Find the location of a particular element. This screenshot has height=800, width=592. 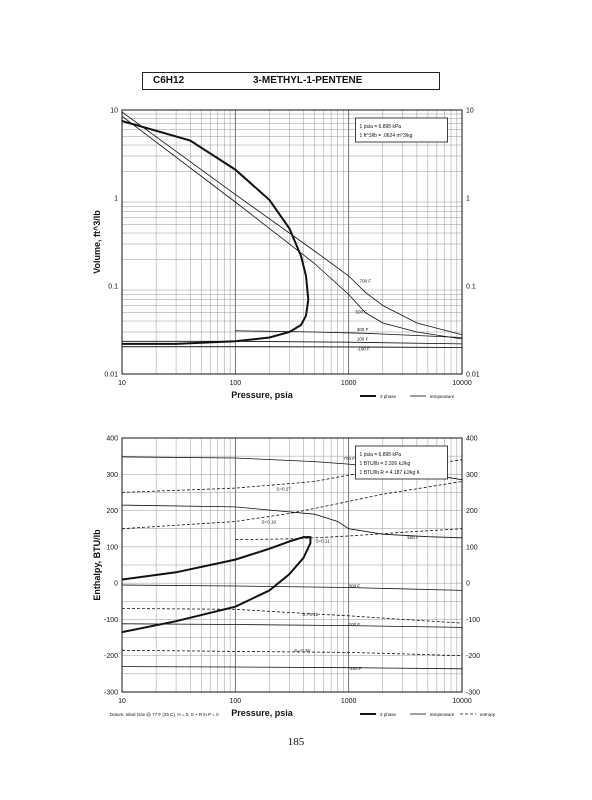

title-box: C6H12 3-METHYL-1-PENTENE is located at coordinates (291, 81).